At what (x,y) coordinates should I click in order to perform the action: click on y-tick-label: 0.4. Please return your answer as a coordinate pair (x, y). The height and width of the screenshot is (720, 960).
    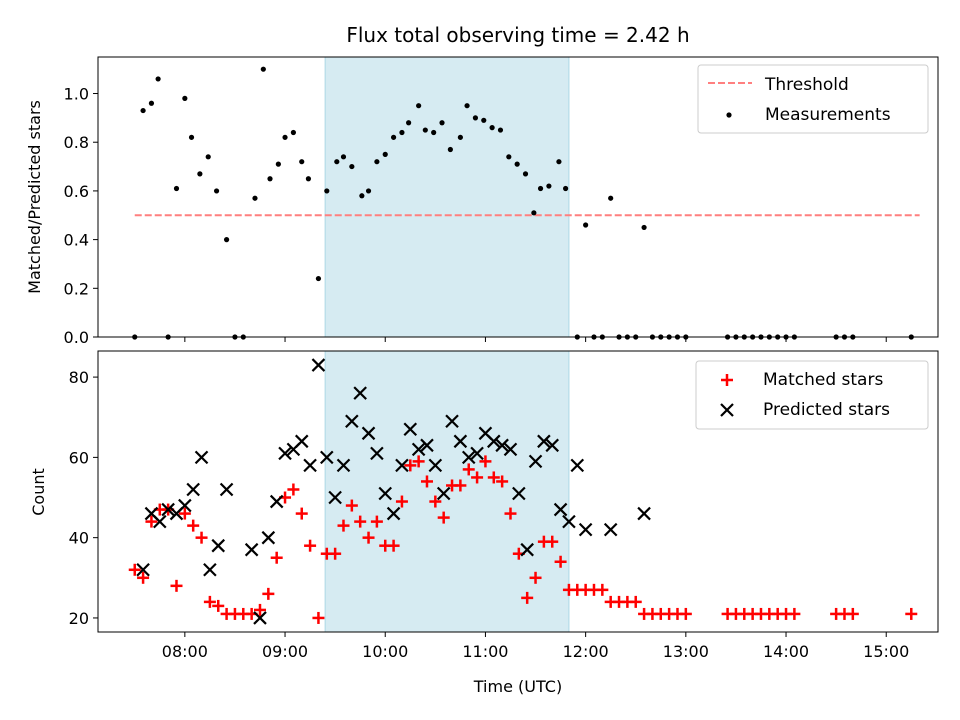
    Looking at the image, I should click on (76, 240).